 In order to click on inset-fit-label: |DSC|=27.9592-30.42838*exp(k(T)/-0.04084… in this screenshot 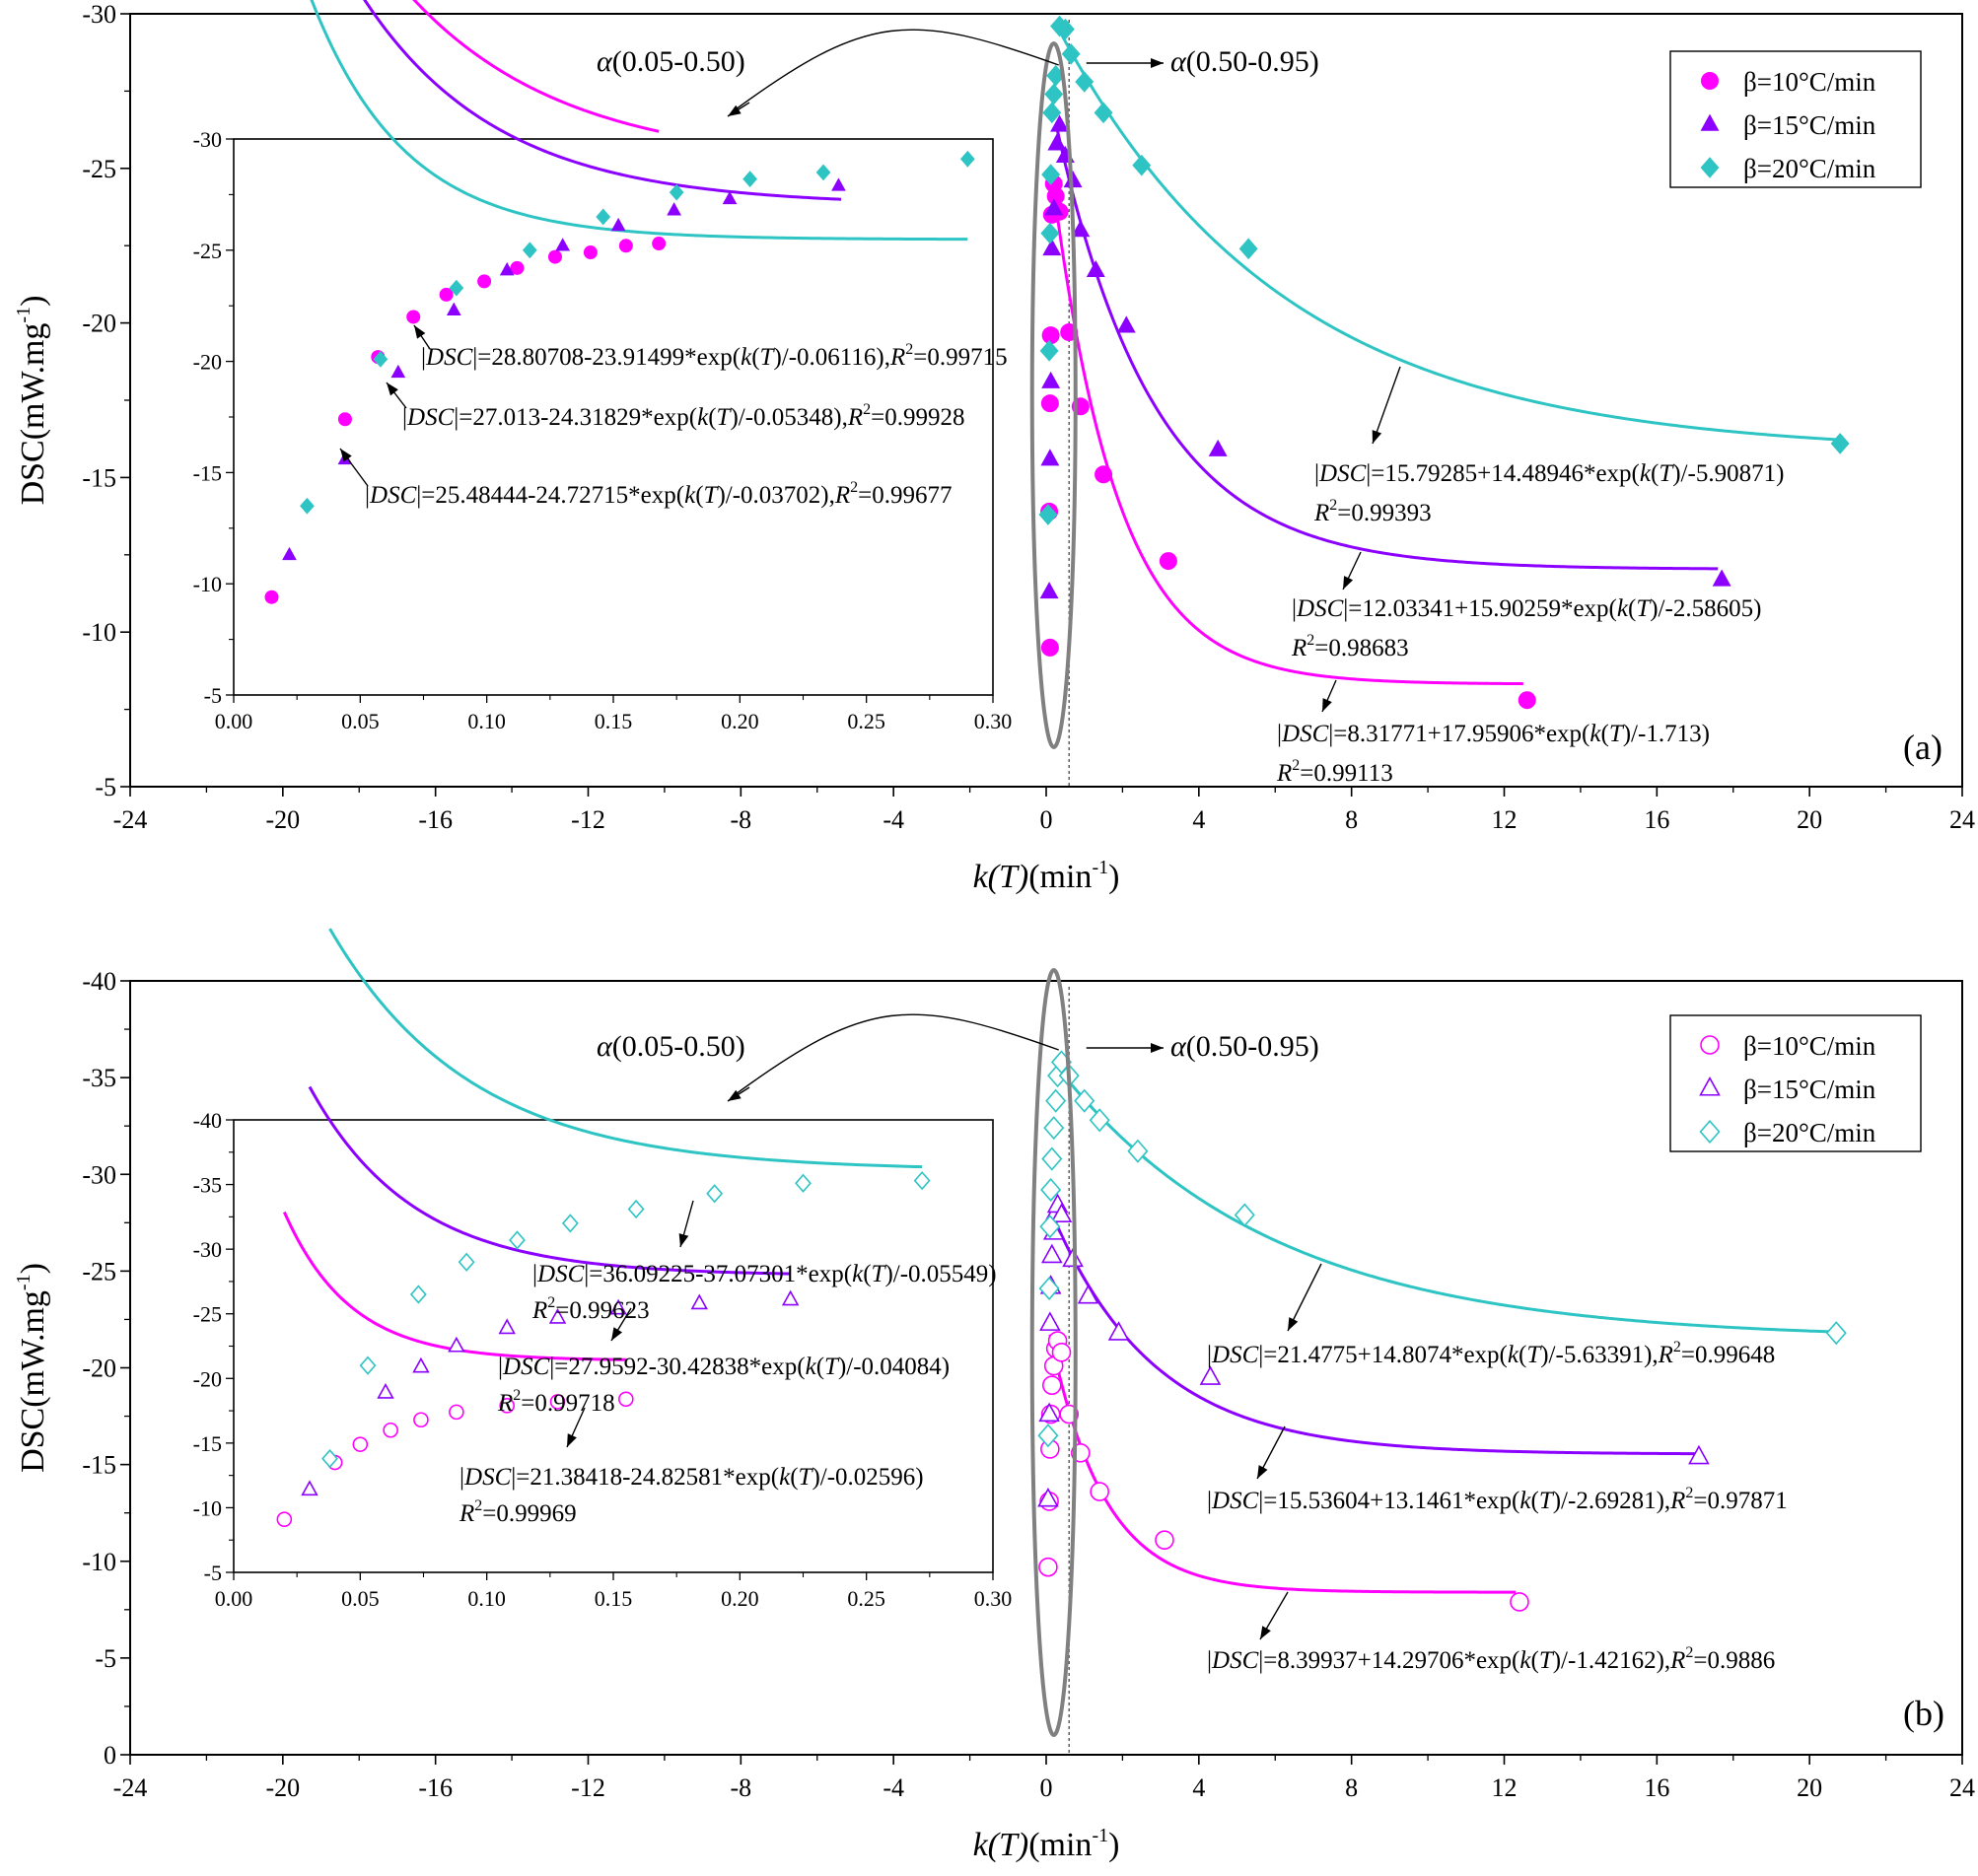, I will do `click(724, 1367)`.